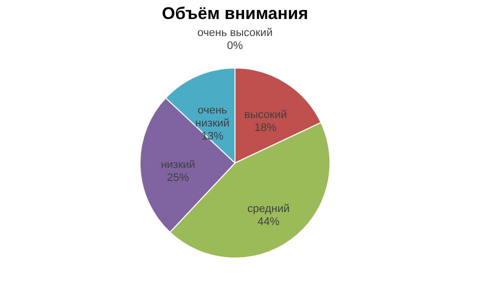 The width and height of the screenshot is (482, 289). I want to click on chart-title: Объём внимания, so click(235, 13).